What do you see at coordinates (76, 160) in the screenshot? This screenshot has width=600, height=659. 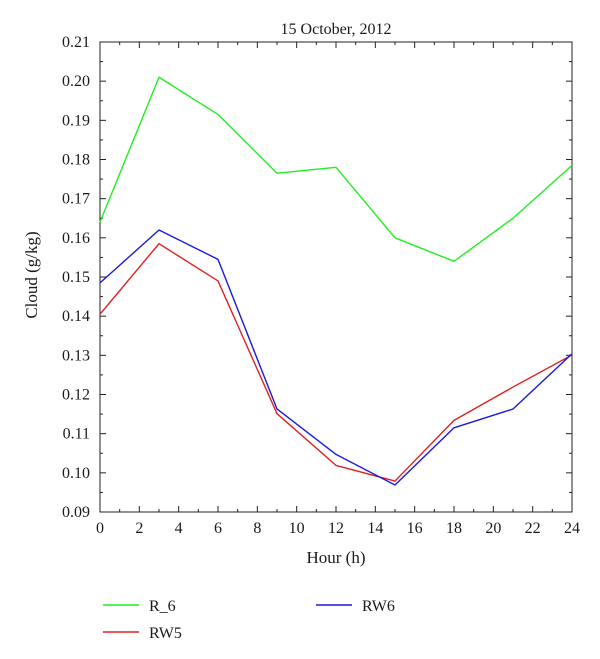 I see `y-tick-label: 0.18` at bounding box center [76, 160].